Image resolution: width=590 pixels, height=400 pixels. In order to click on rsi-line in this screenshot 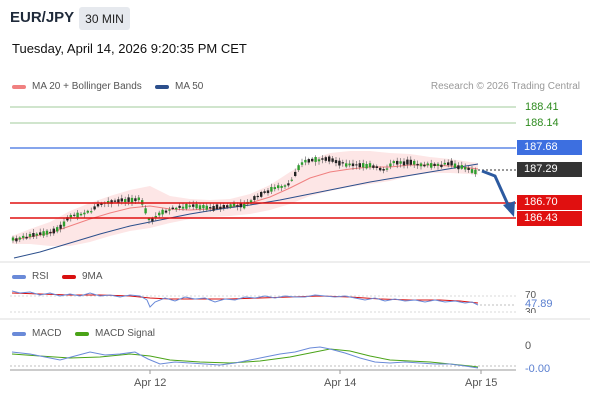, I will do `click(245, 299)`.